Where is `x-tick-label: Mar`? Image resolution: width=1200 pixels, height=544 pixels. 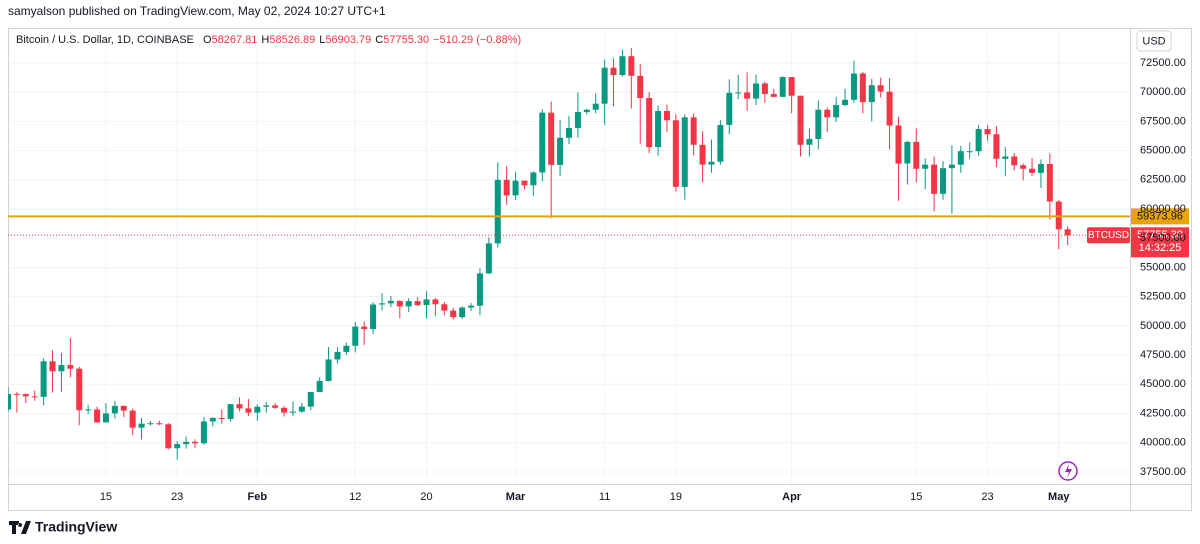
x-tick-label: Mar is located at coordinates (516, 497).